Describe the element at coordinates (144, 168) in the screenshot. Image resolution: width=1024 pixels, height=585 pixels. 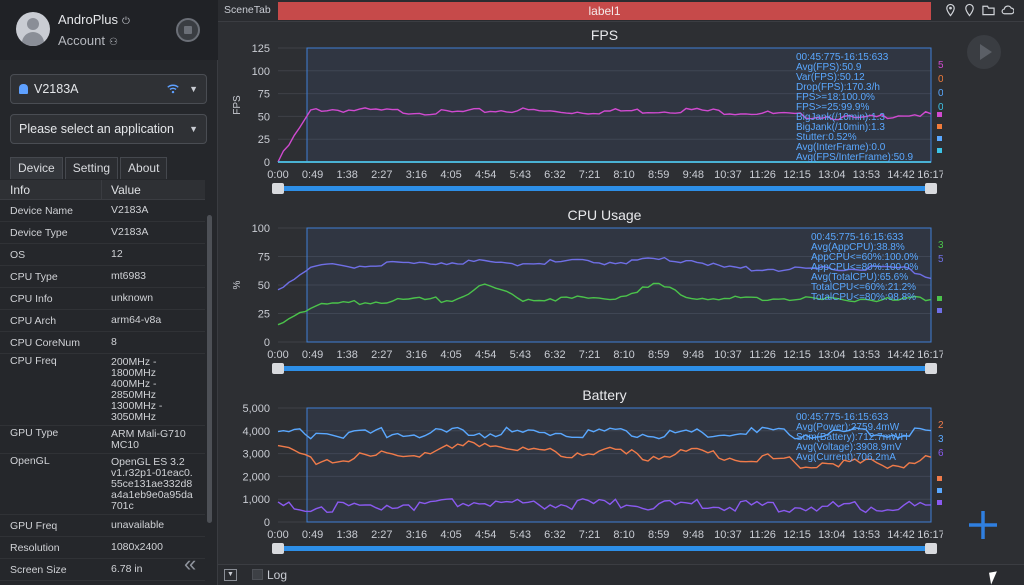
I see `tab-about: About` at that location.